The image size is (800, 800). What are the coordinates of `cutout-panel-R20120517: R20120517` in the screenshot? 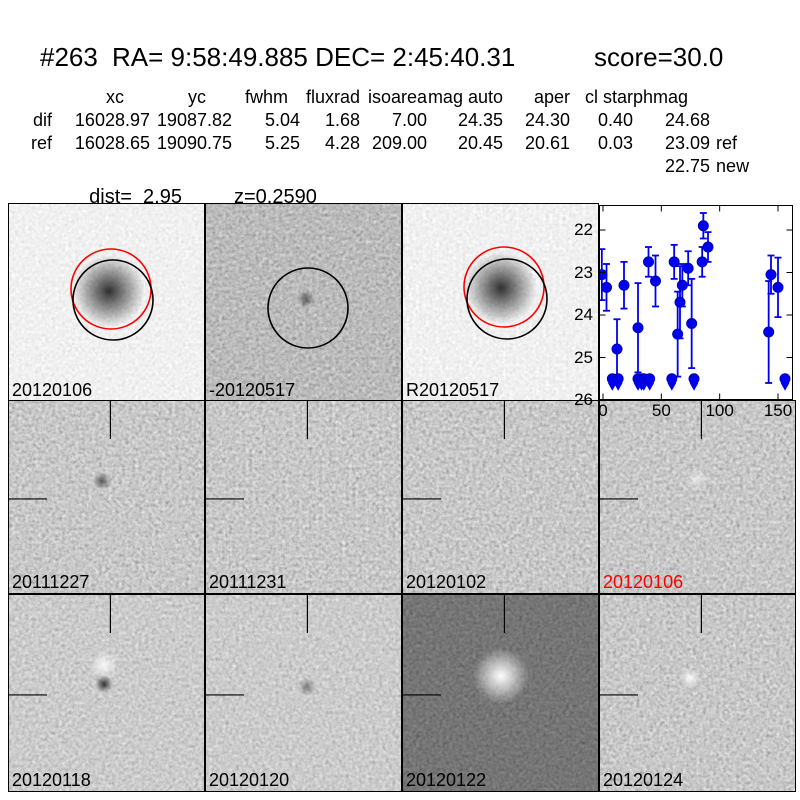 It's located at (500, 302).